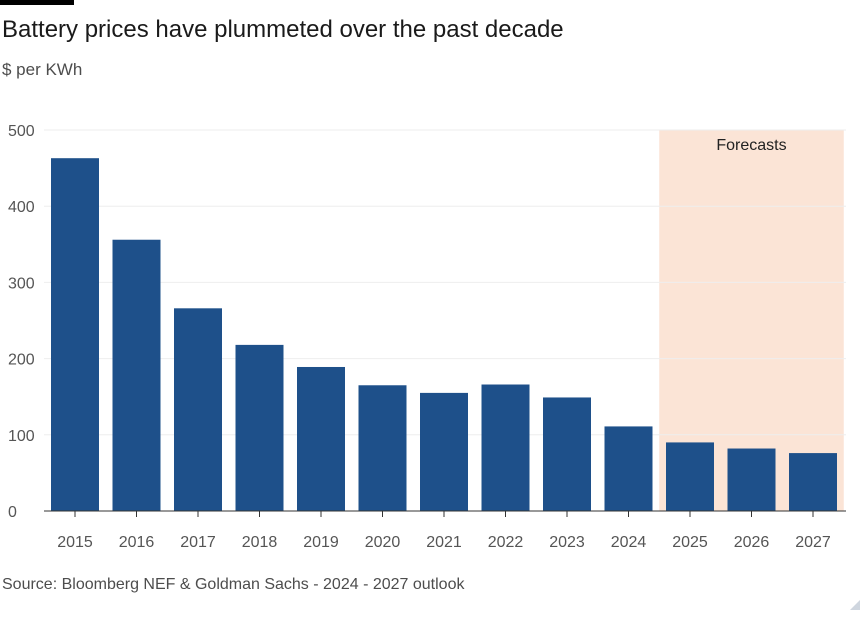  I want to click on bar-2027, so click(813, 482).